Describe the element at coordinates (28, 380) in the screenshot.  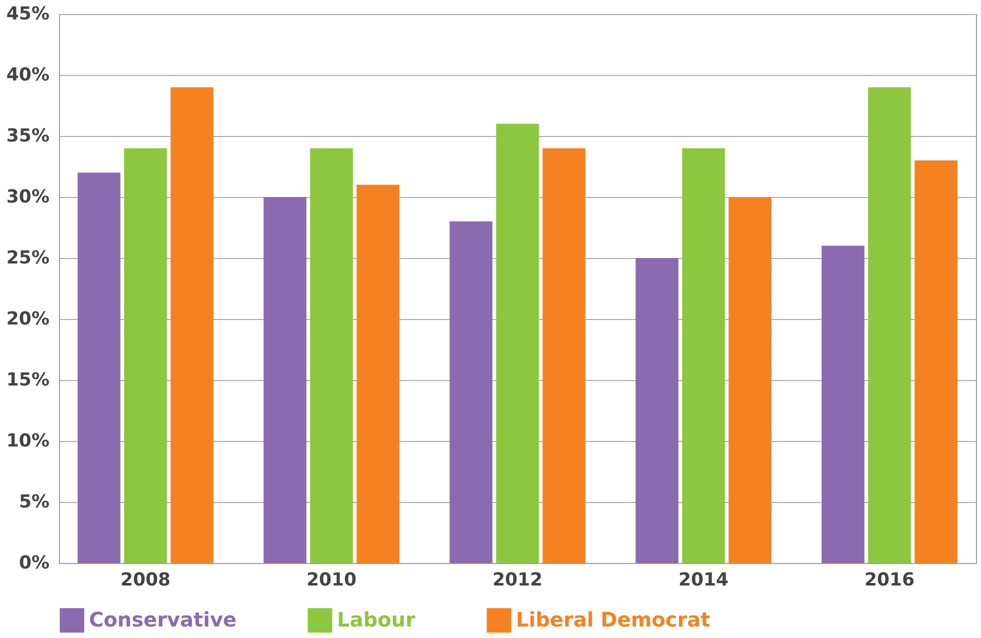
I see `y-tick-label: 15%` at that location.